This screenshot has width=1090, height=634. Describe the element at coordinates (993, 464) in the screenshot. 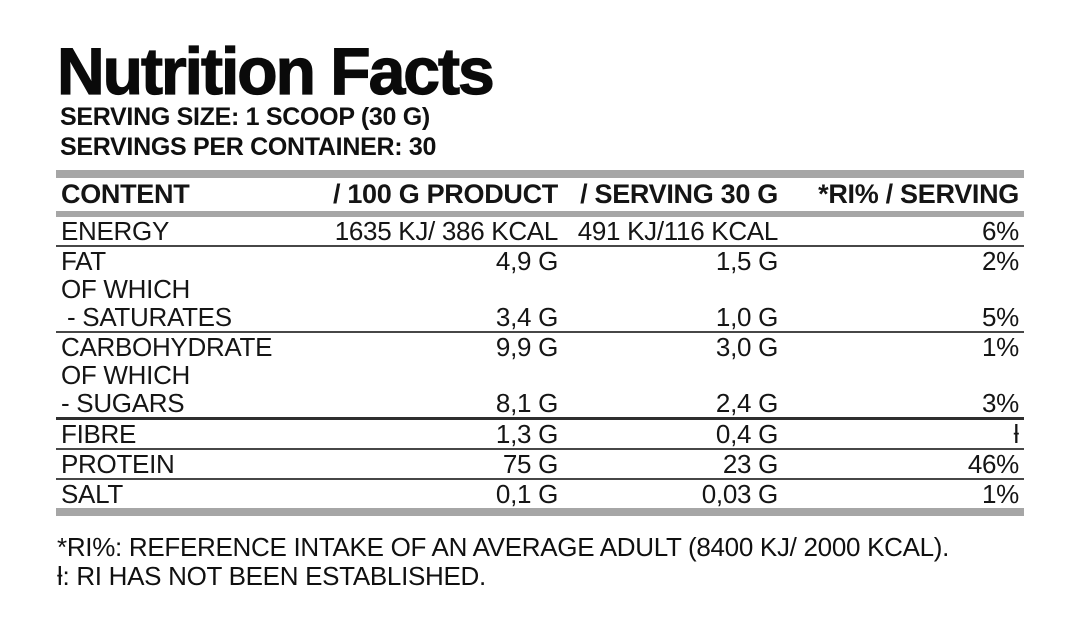

I see `row-ri-value: 46%` at that location.